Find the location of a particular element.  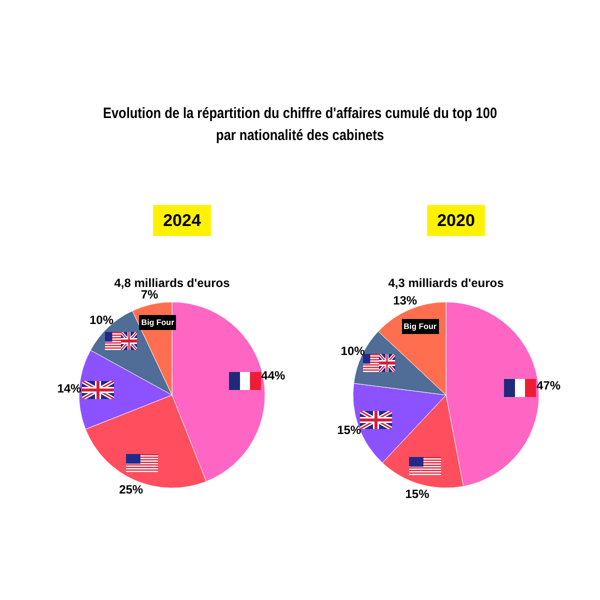

data-label: 25% is located at coordinates (131, 489).